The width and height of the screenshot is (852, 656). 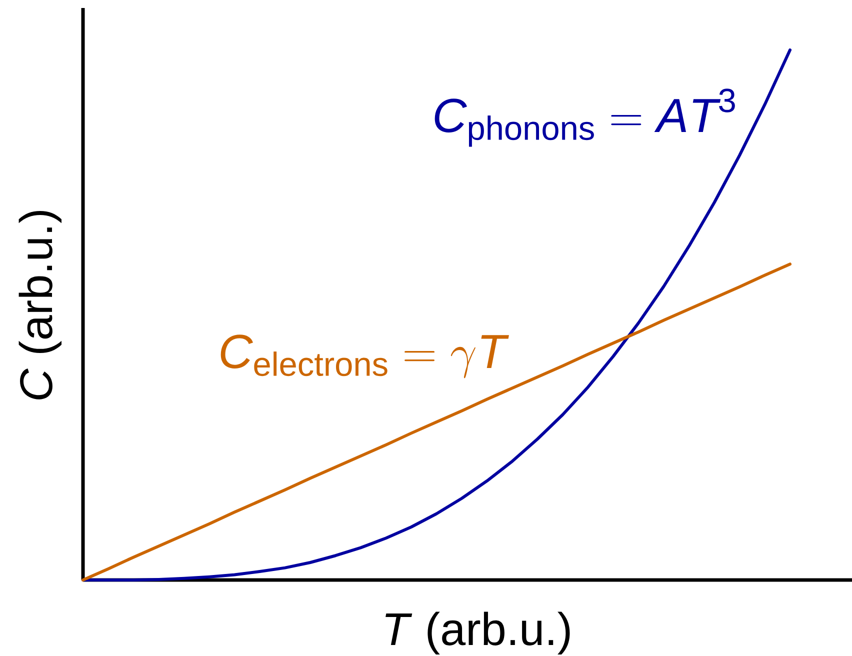 I want to click on x-axis-title: T (arb.u.), so click(x=478, y=633).